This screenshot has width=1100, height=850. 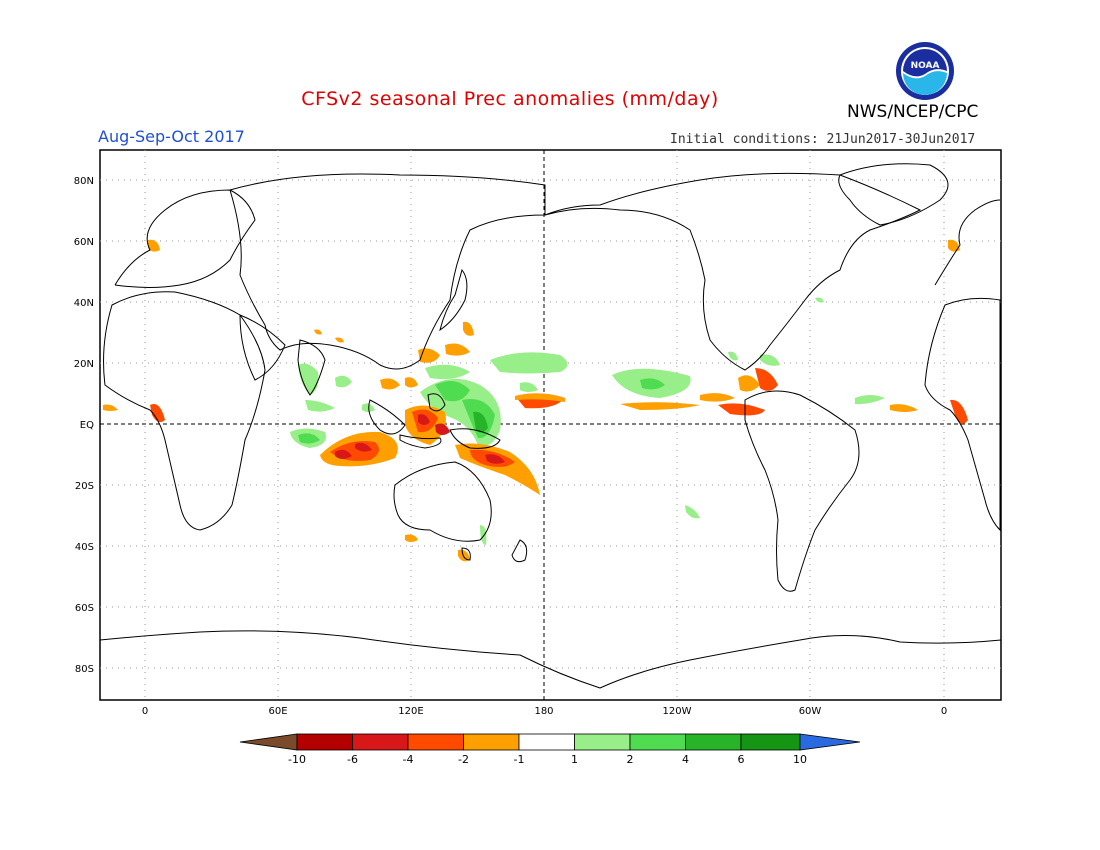 I want to click on noaa-logo: NOAA, so click(x=925, y=71).